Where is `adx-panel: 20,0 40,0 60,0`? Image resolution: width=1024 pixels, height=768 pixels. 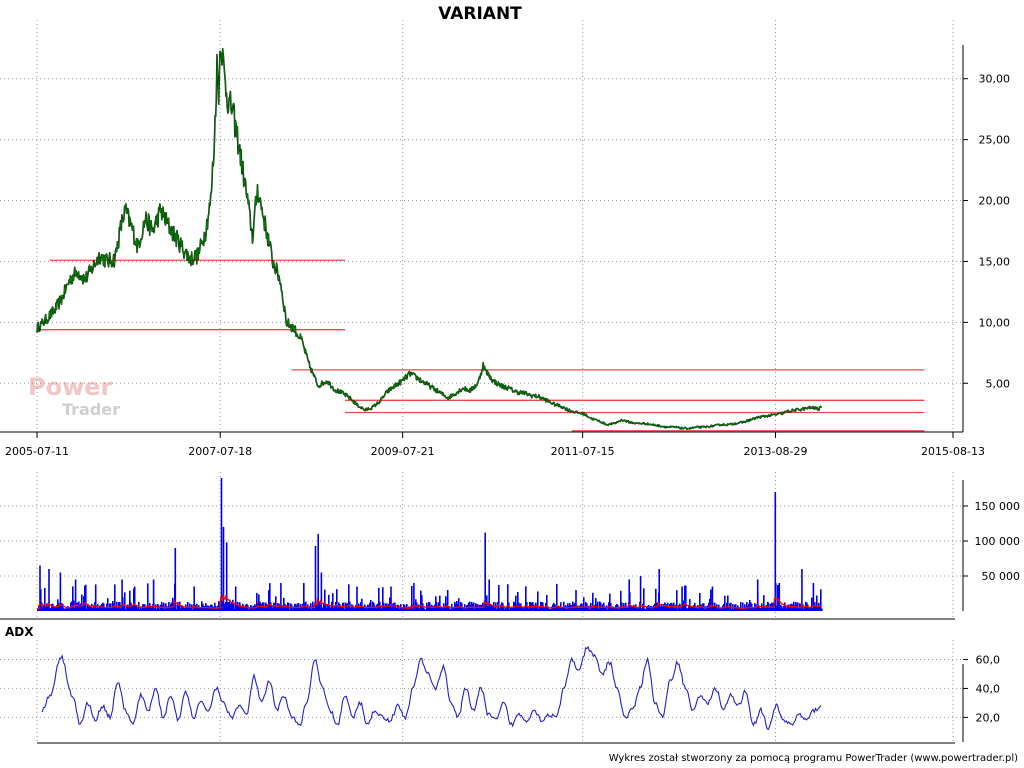 adx-panel: 20,0 40,0 60,0 is located at coordinates (500, 694).